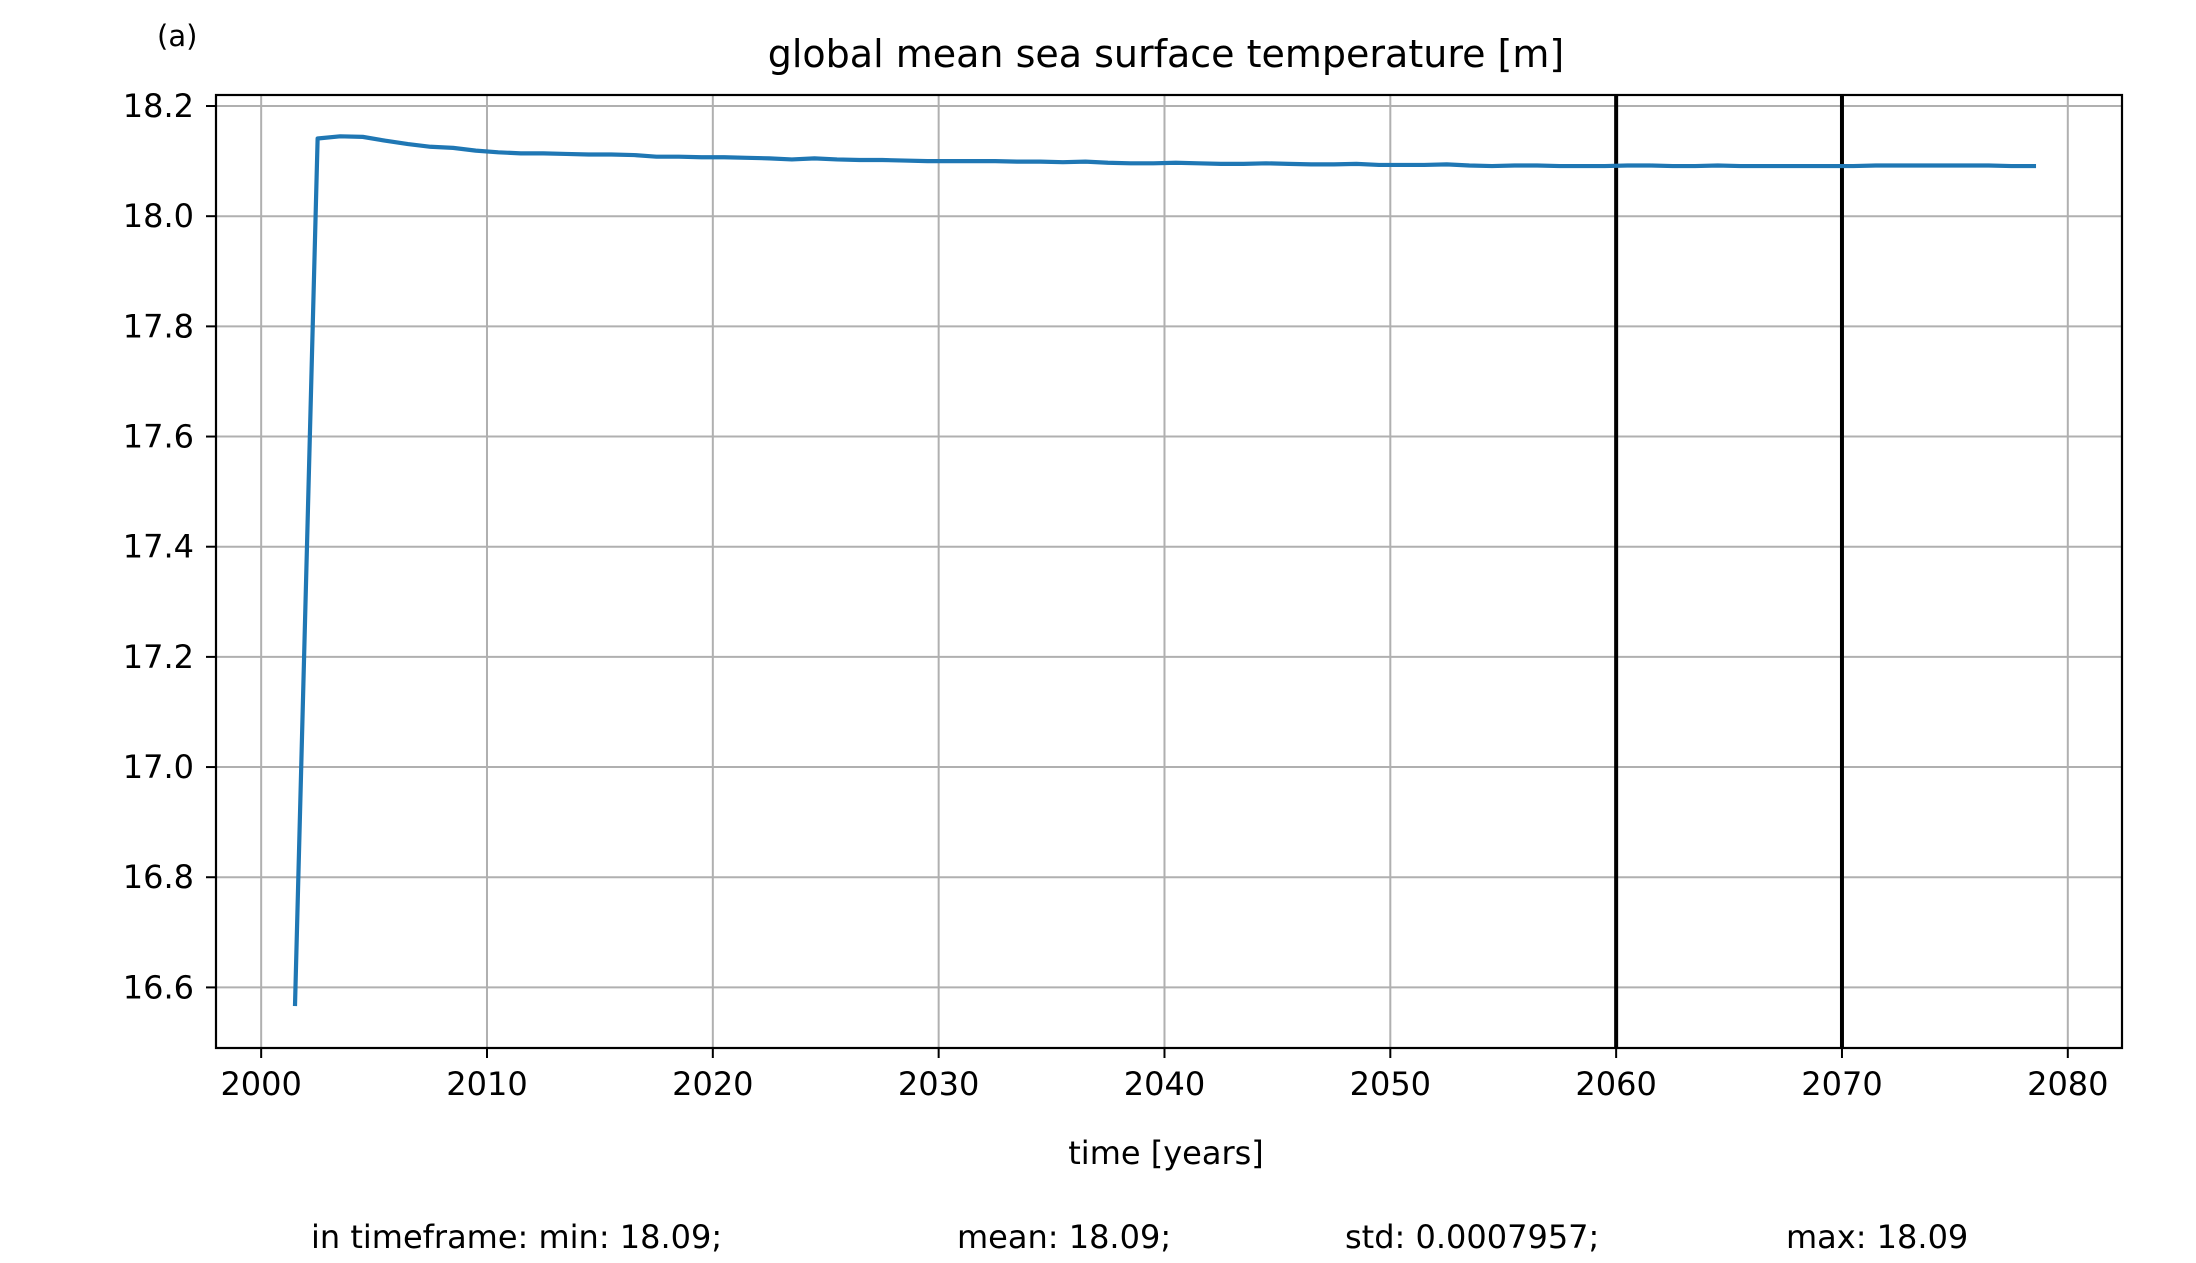 This screenshot has height=1263, width=2196. I want to click on y-tick-label: 17.0, so click(158, 767).